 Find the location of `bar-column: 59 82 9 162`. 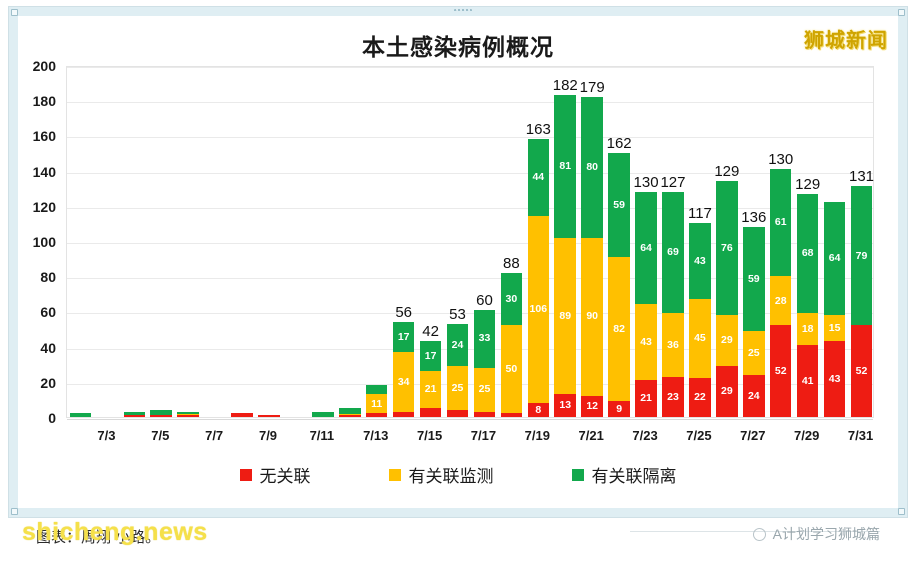

bar-column: 59 82 9 162 is located at coordinates (619, 276).